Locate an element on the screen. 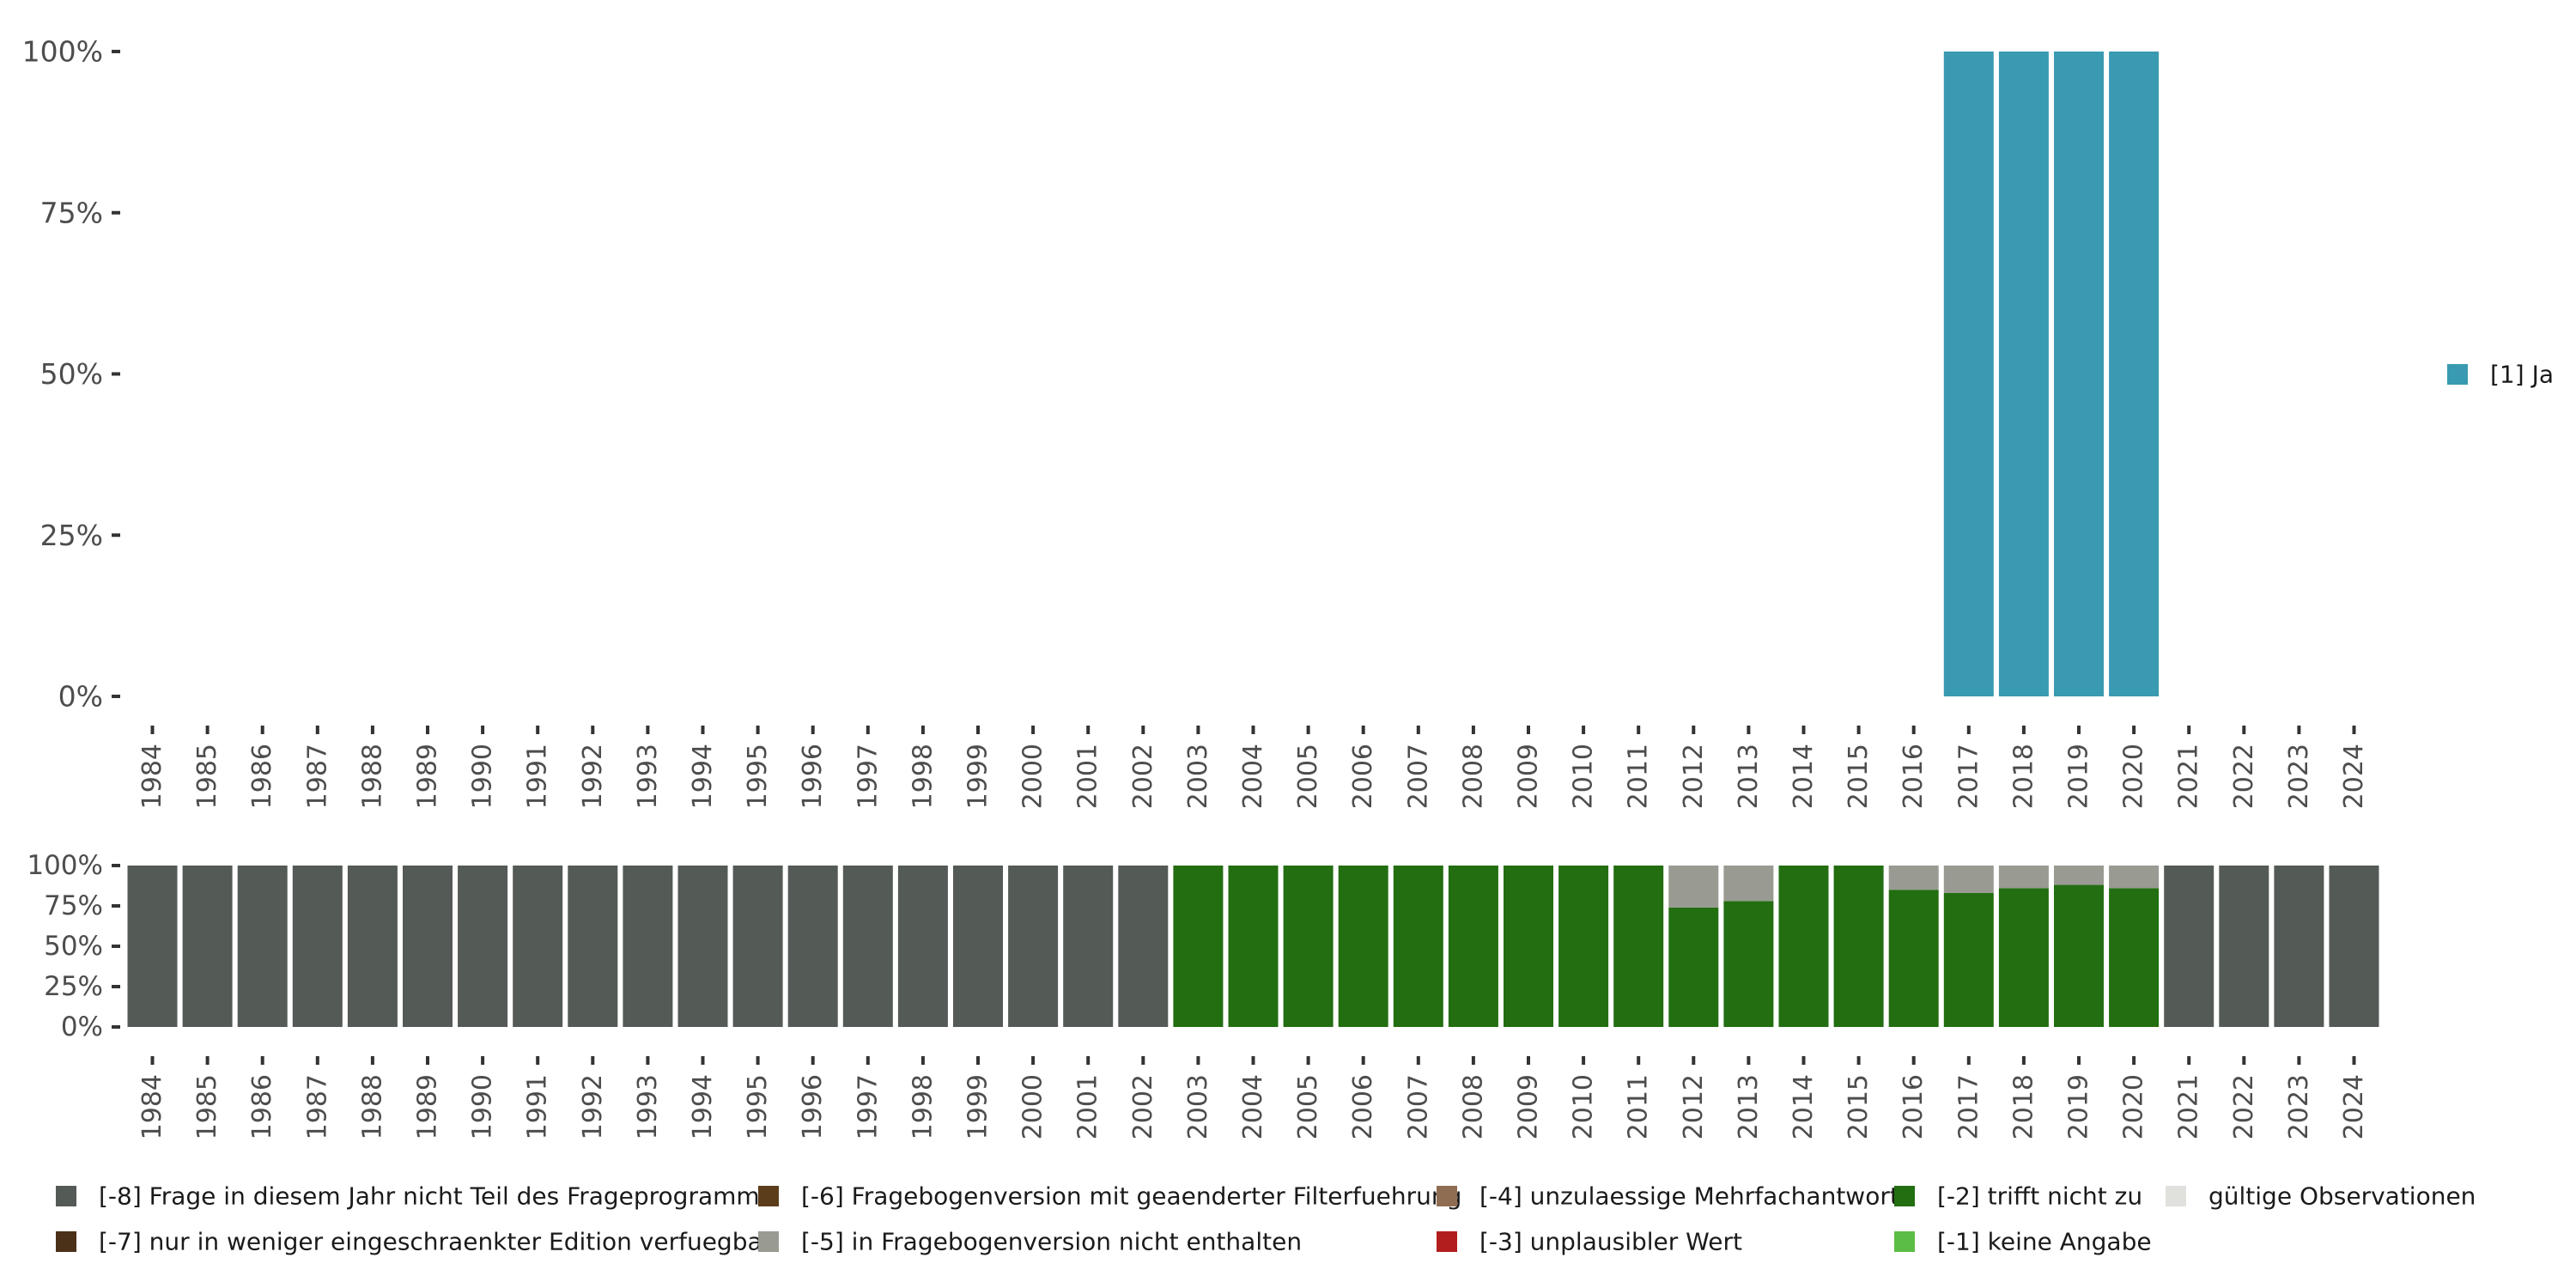 Image resolution: width=2576 pixels, height=1288 pixels. x-tick-label: 1988 is located at coordinates (372, 1107).